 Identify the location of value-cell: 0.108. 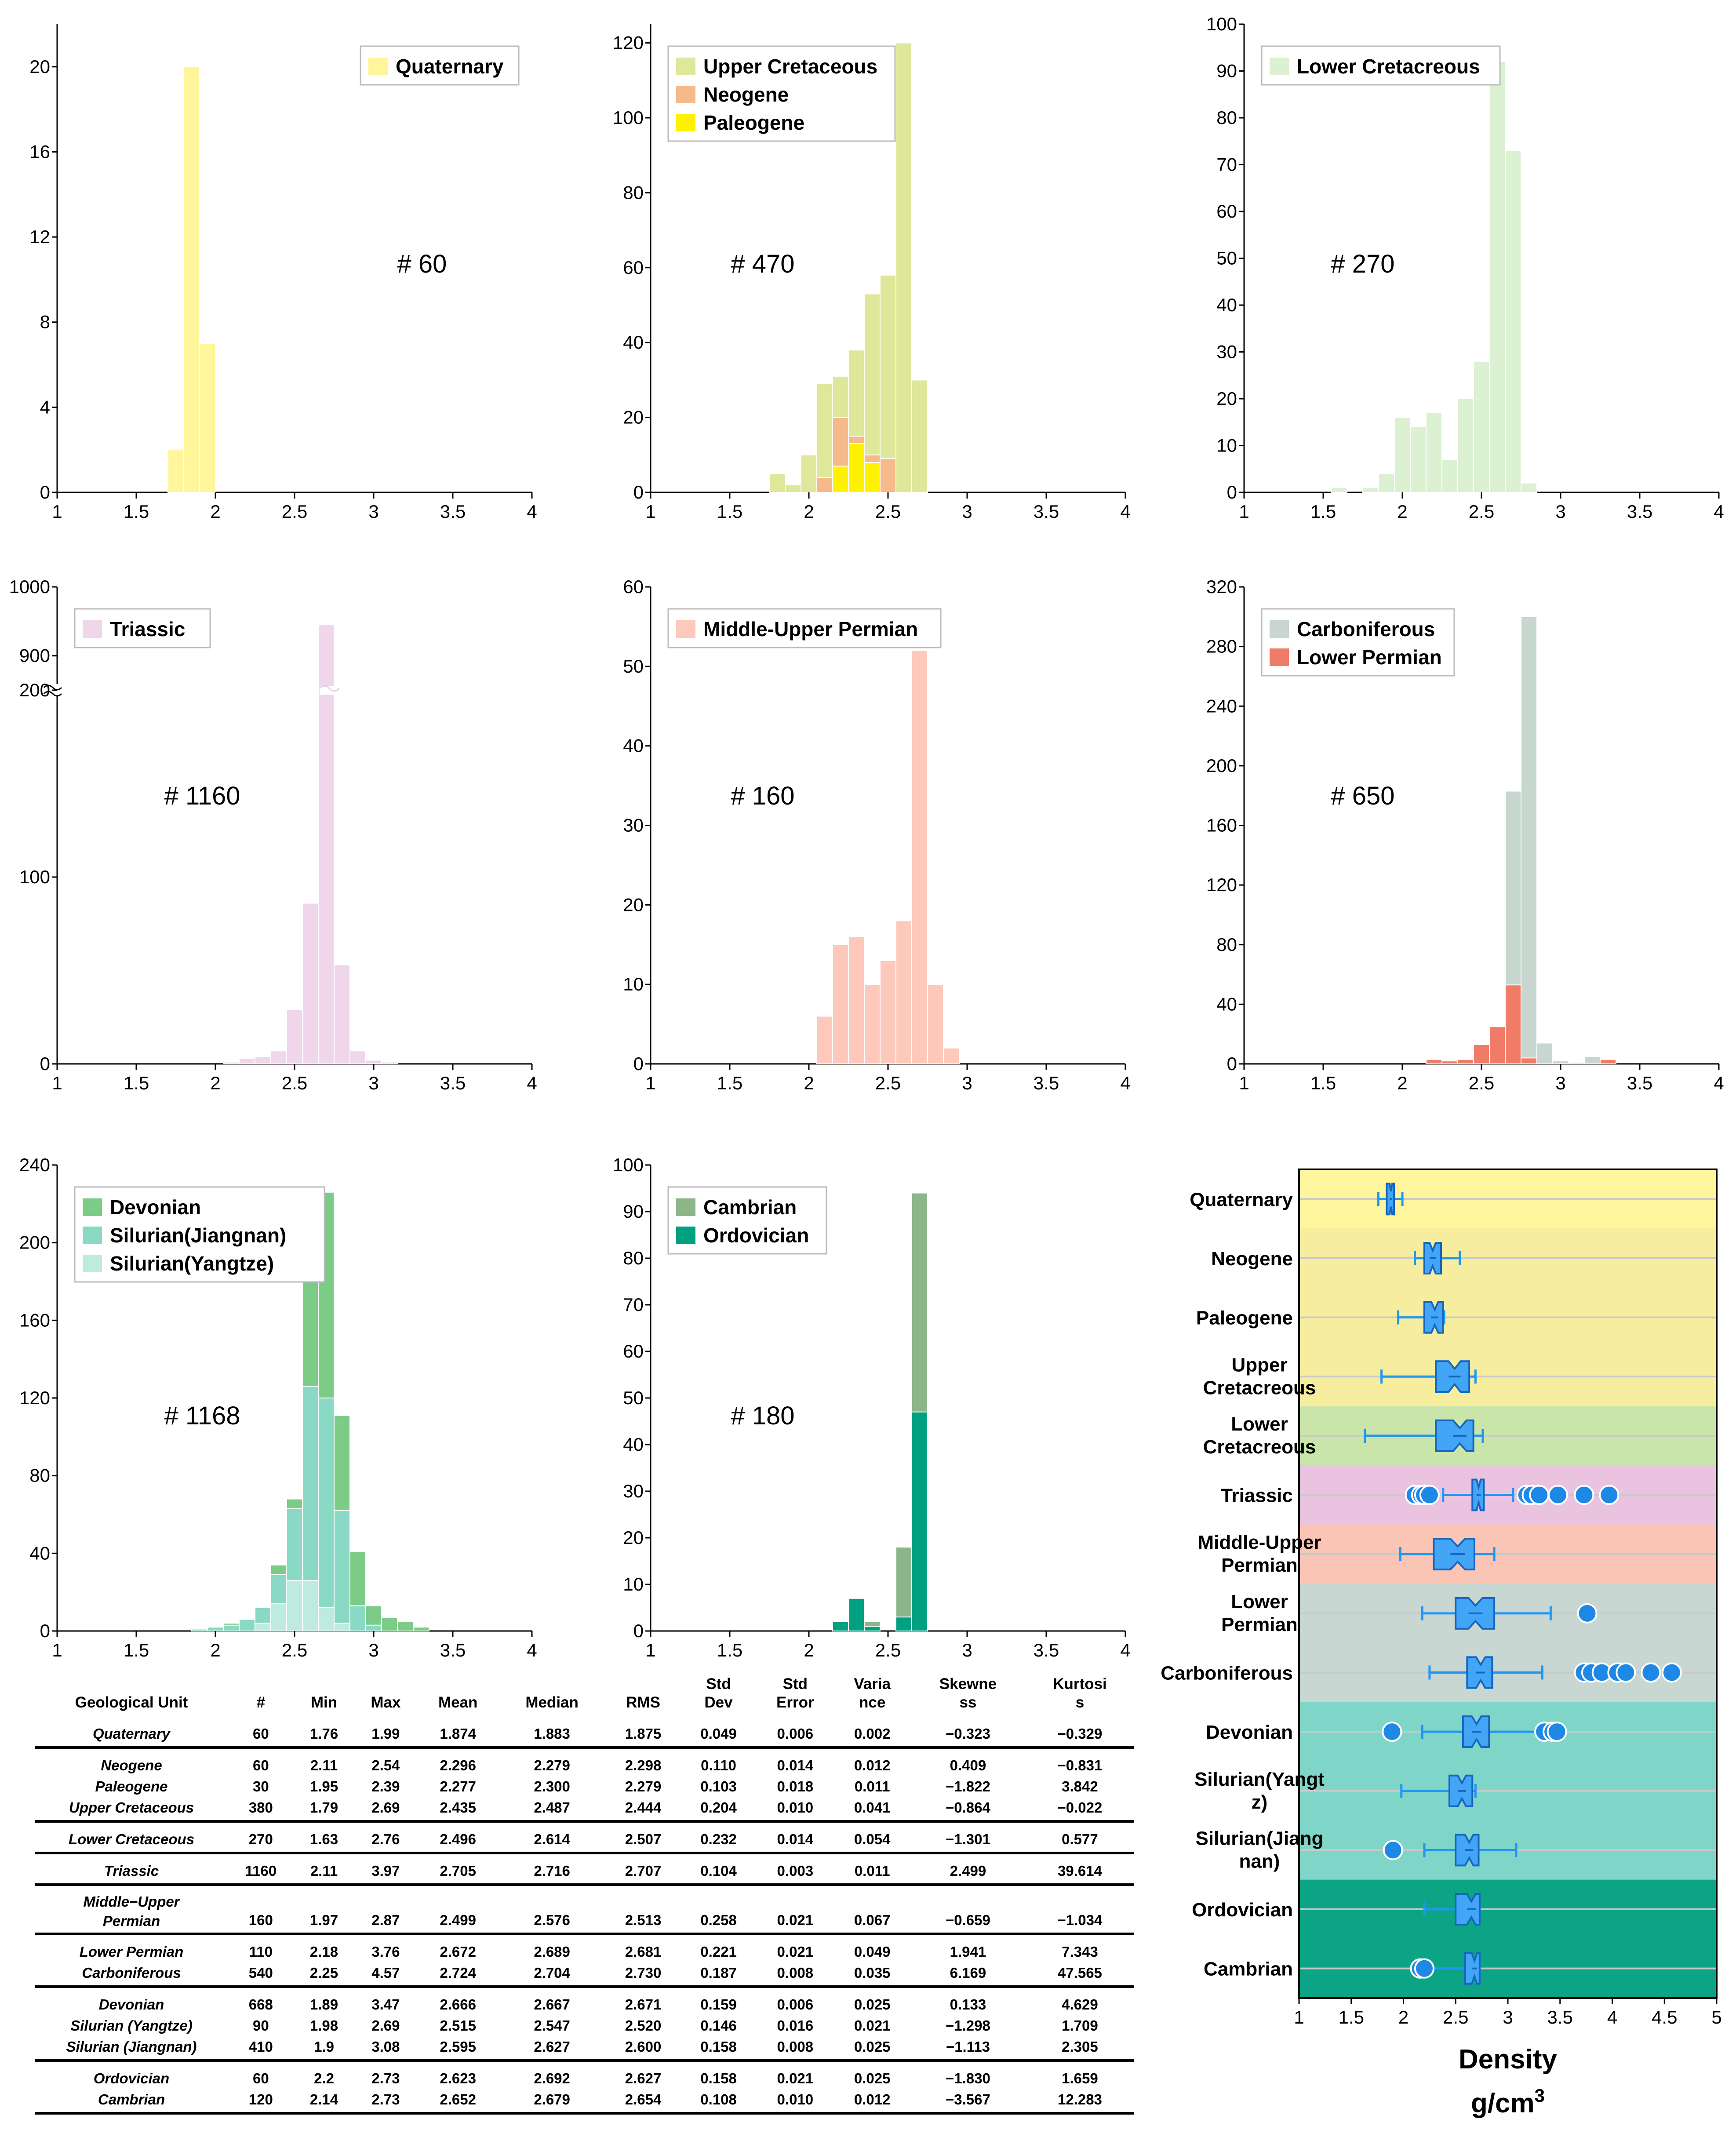
(719, 2102).